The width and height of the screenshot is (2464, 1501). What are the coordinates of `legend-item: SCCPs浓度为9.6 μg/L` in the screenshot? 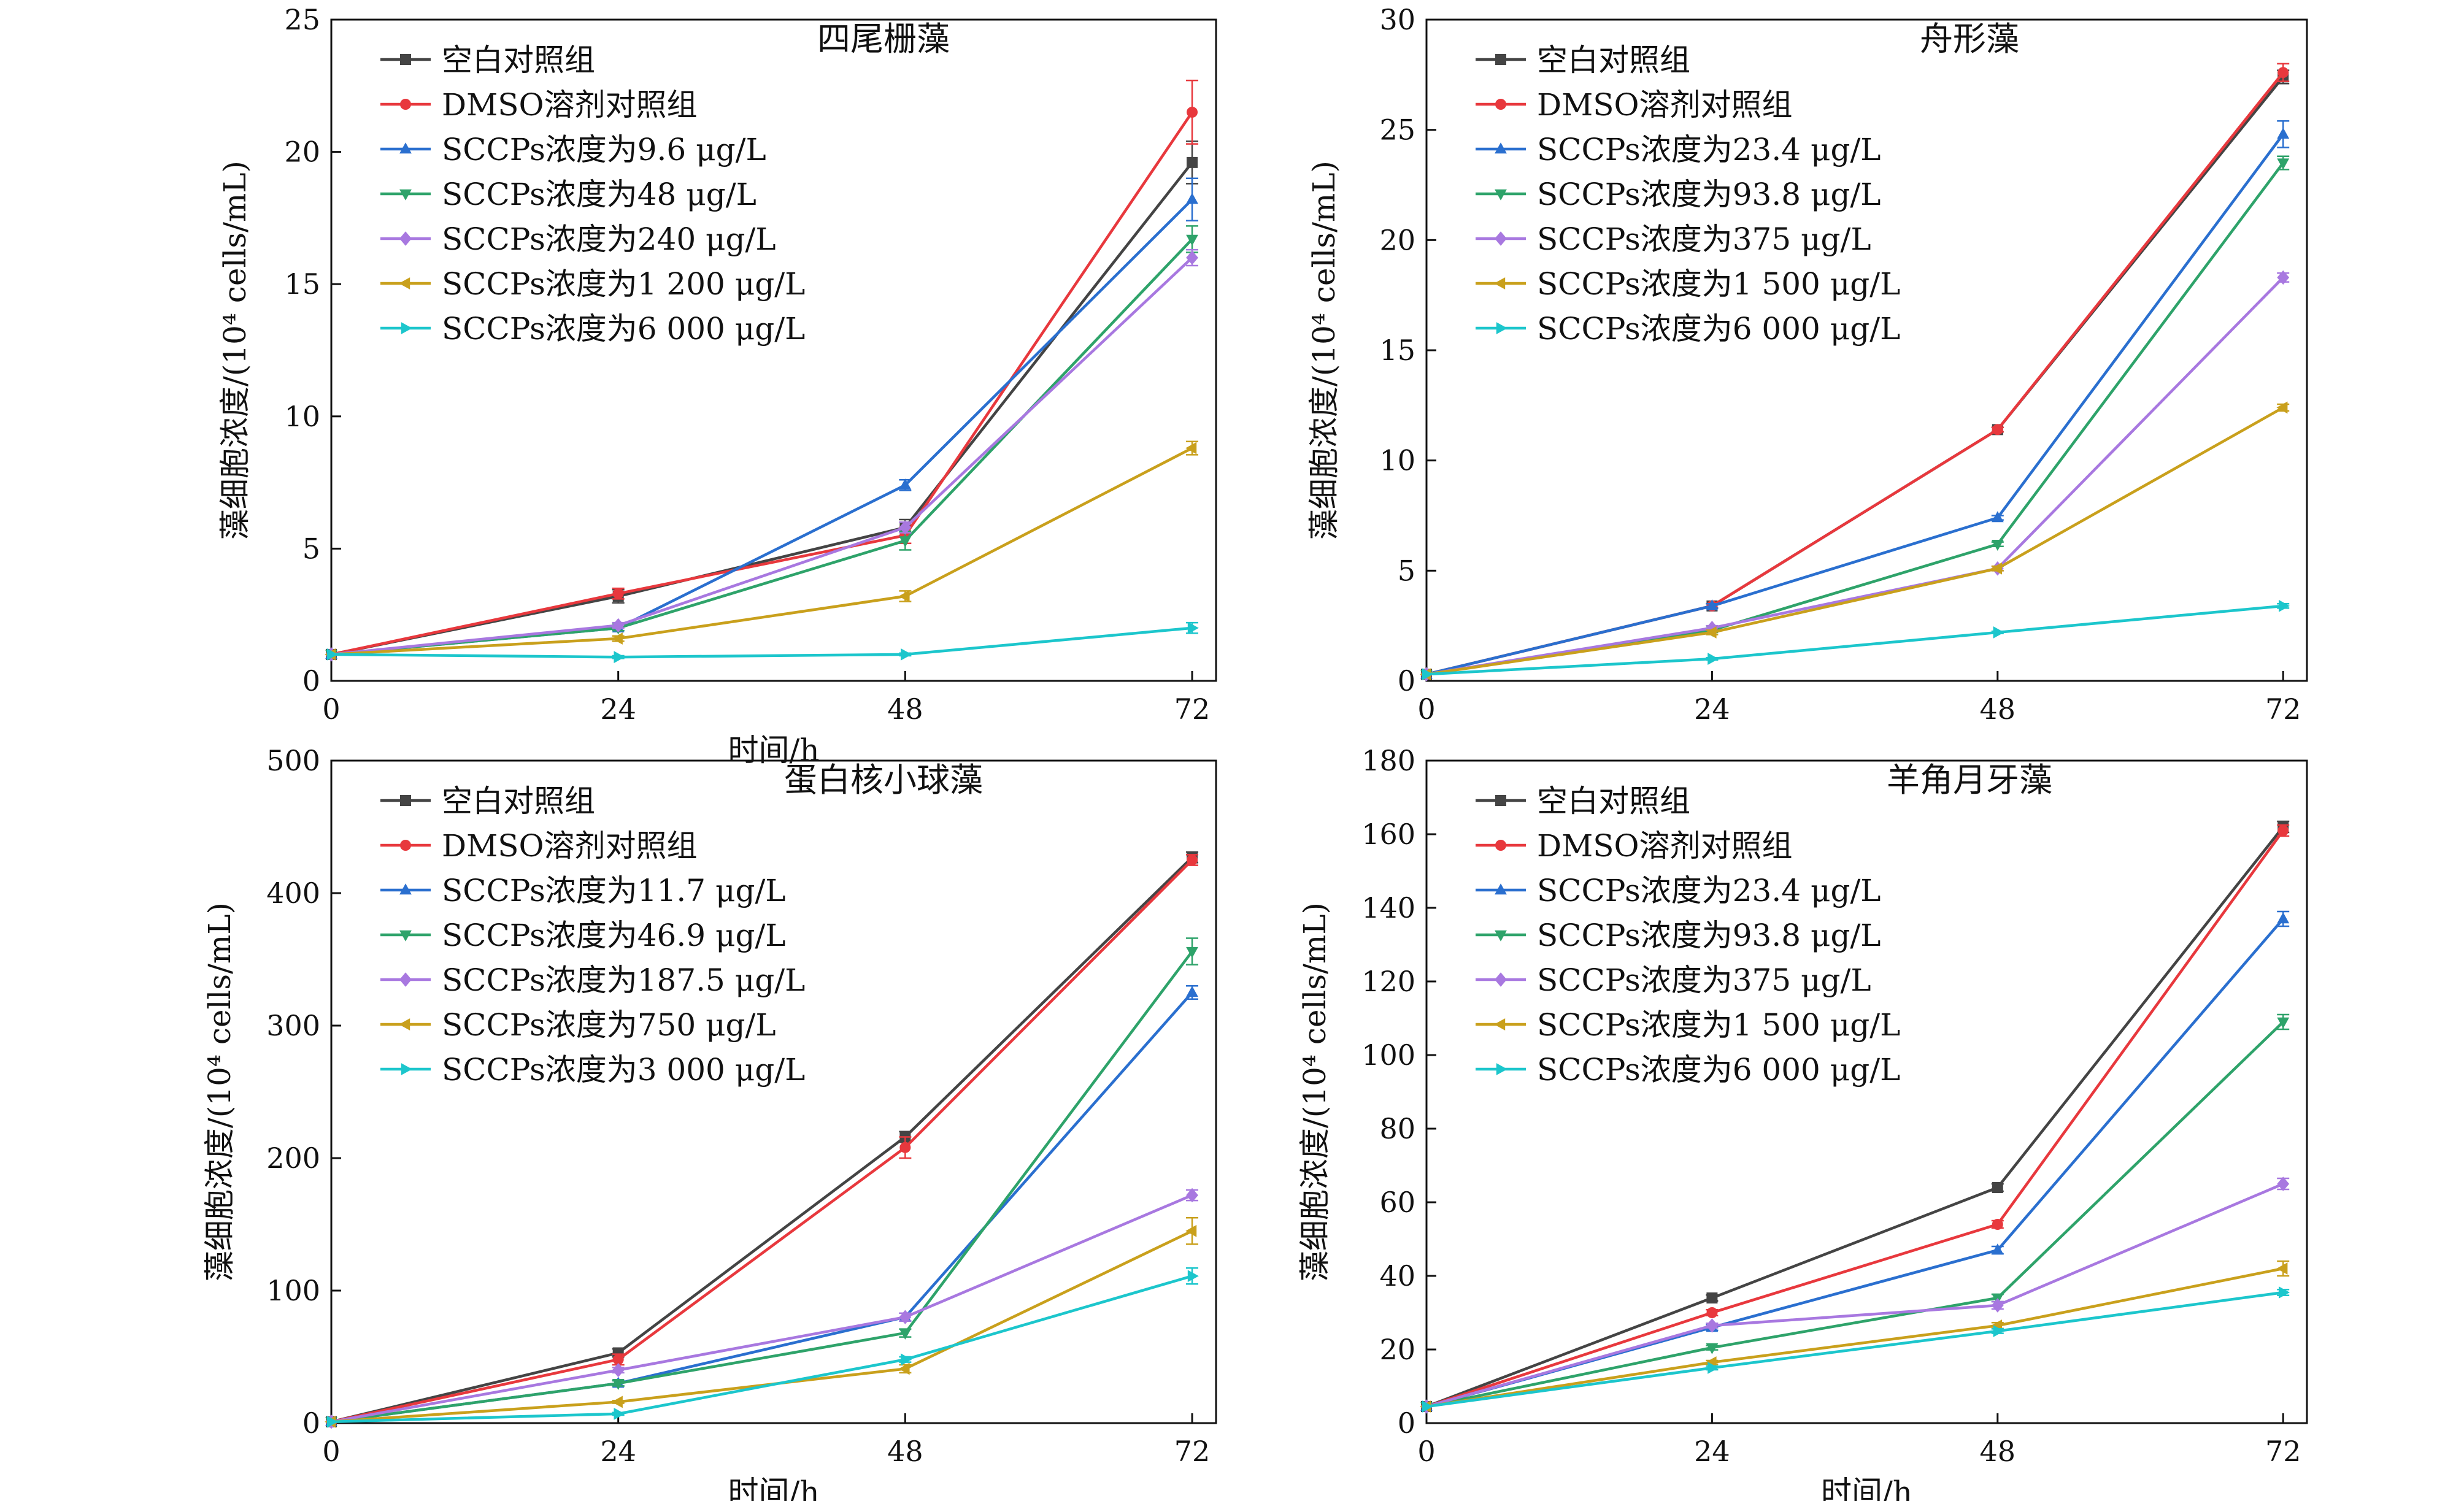 It's located at (573, 150).